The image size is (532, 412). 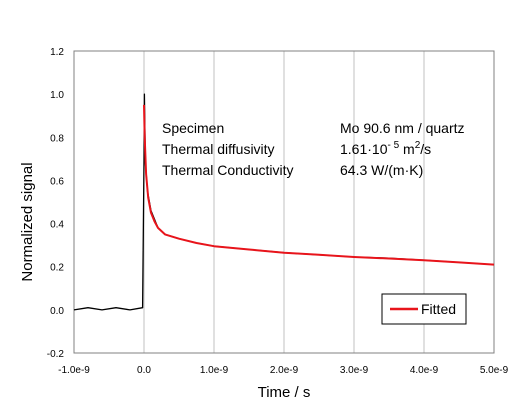 What do you see at coordinates (407, 149) in the screenshot?
I see `diffusivity-unit: m` at bounding box center [407, 149].